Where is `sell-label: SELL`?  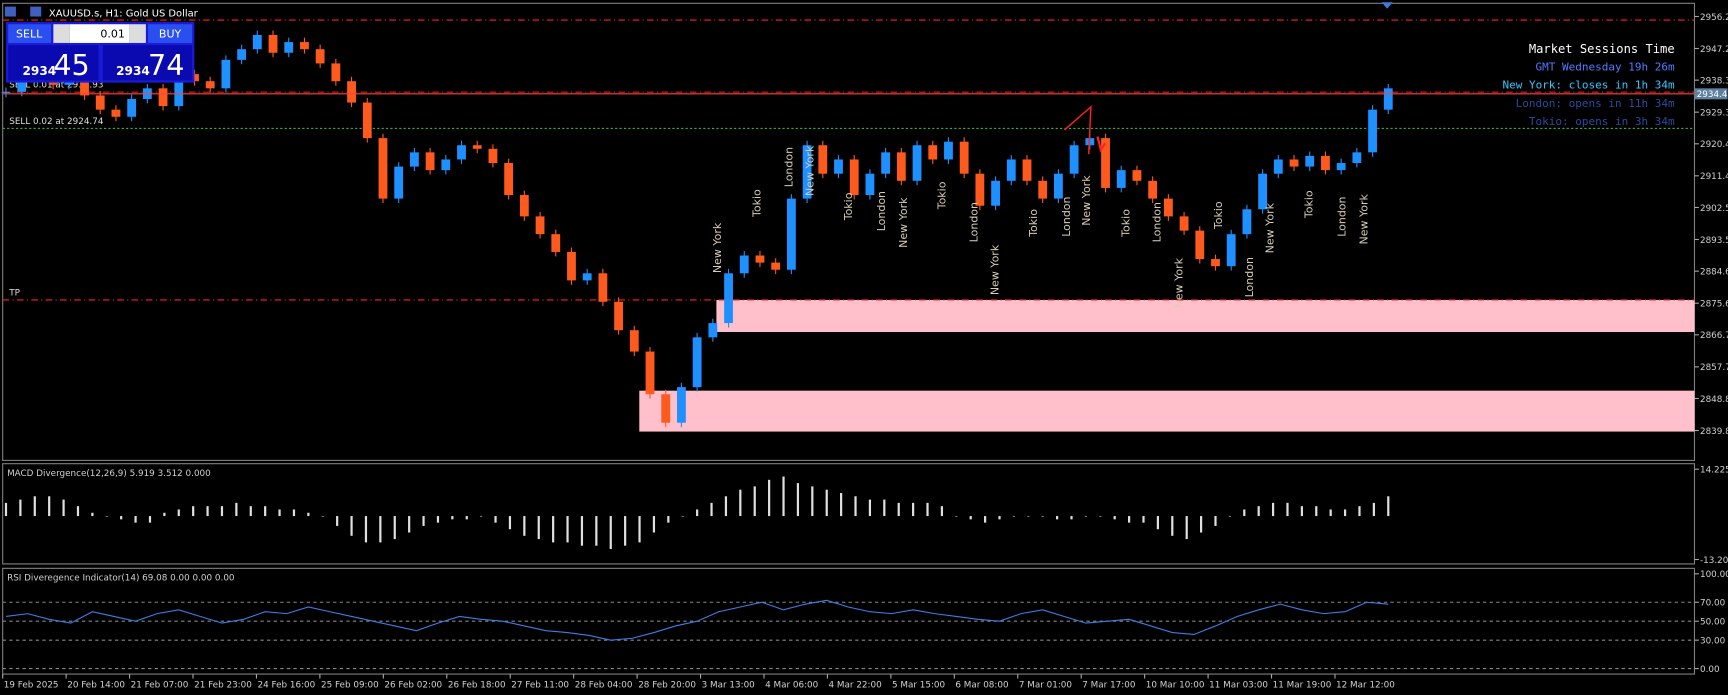
sell-label: SELL is located at coordinates (29, 33).